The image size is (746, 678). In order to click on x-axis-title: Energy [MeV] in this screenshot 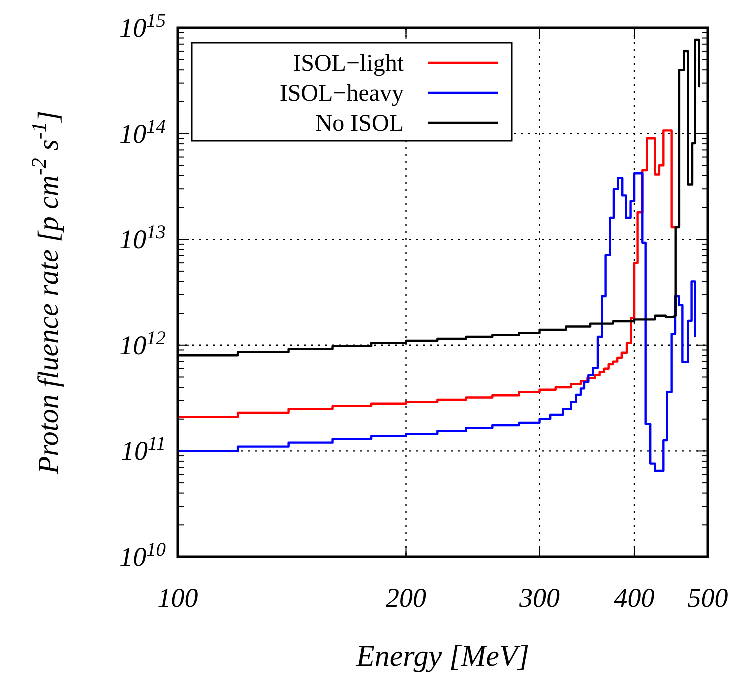, I will do `click(443, 656)`.